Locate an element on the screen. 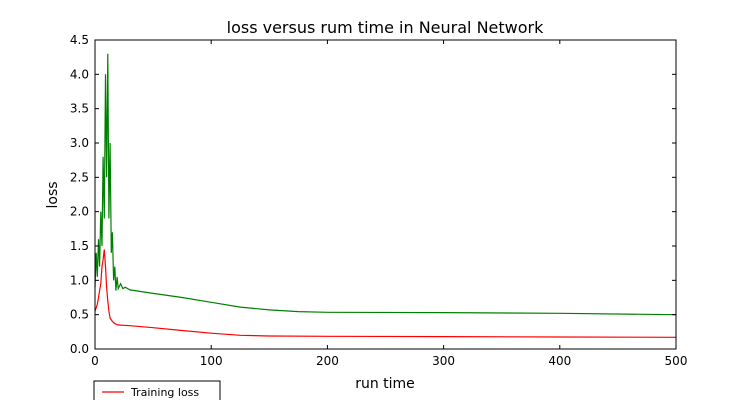  y-tick-label: 3.5 is located at coordinates (79, 109).